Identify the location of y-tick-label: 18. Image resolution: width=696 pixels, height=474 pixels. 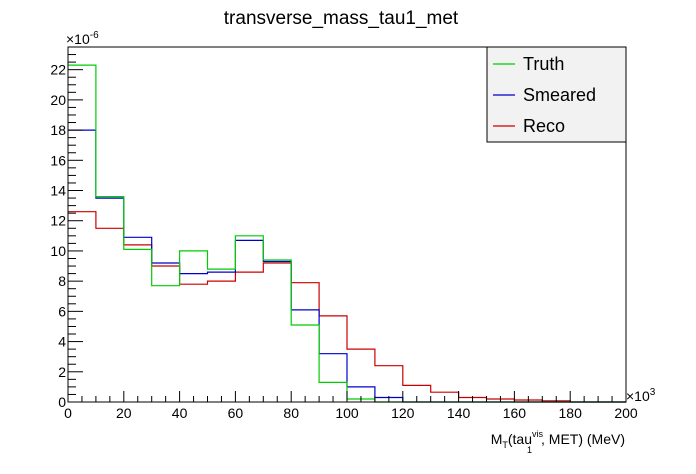
(58, 130).